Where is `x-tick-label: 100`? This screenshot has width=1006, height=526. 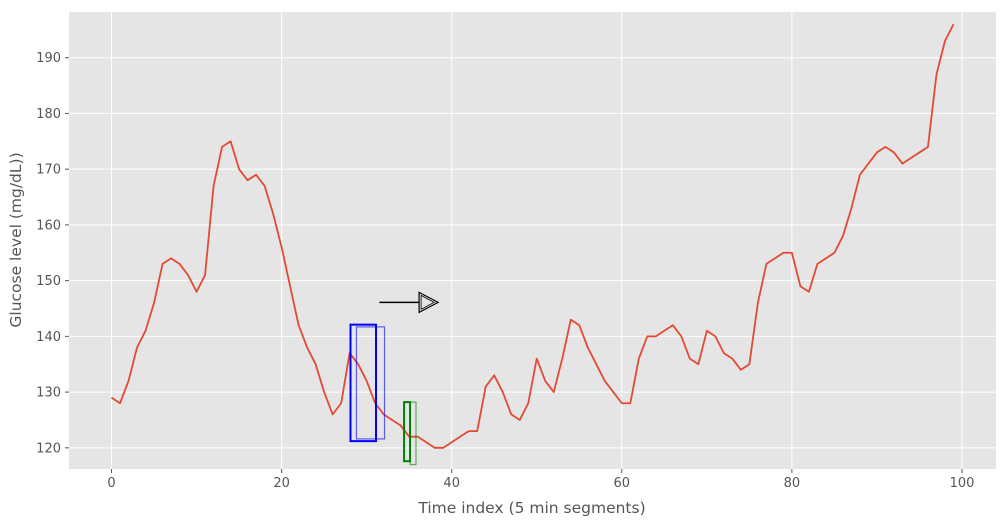 x-tick-label: 100 is located at coordinates (962, 483).